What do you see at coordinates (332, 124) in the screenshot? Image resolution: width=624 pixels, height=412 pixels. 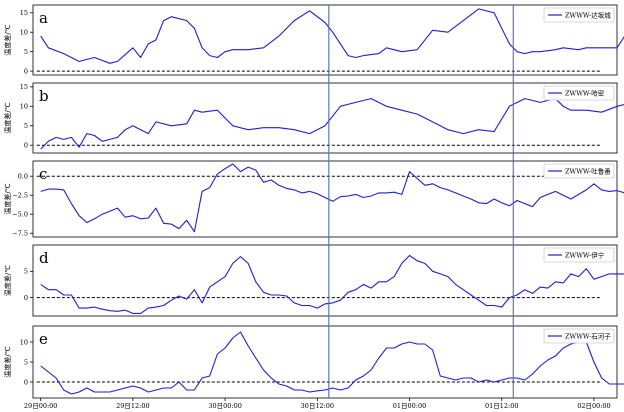 I see `series-line-b` at bounding box center [332, 124].